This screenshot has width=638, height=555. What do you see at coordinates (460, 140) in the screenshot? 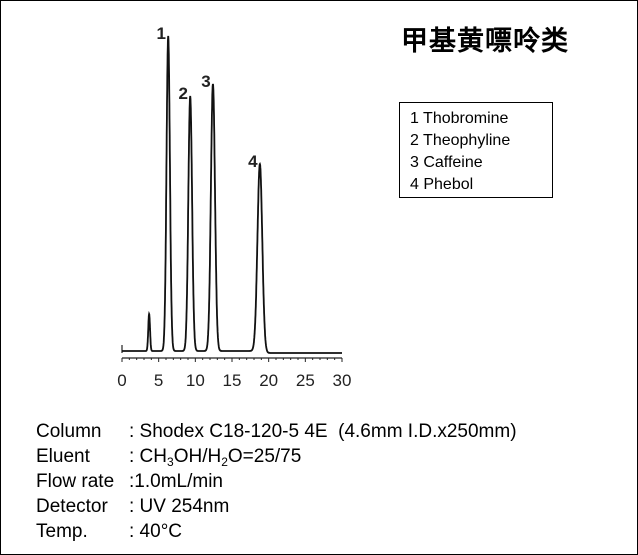
I see `legend-item: 2 Theophyline` at bounding box center [460, 140].